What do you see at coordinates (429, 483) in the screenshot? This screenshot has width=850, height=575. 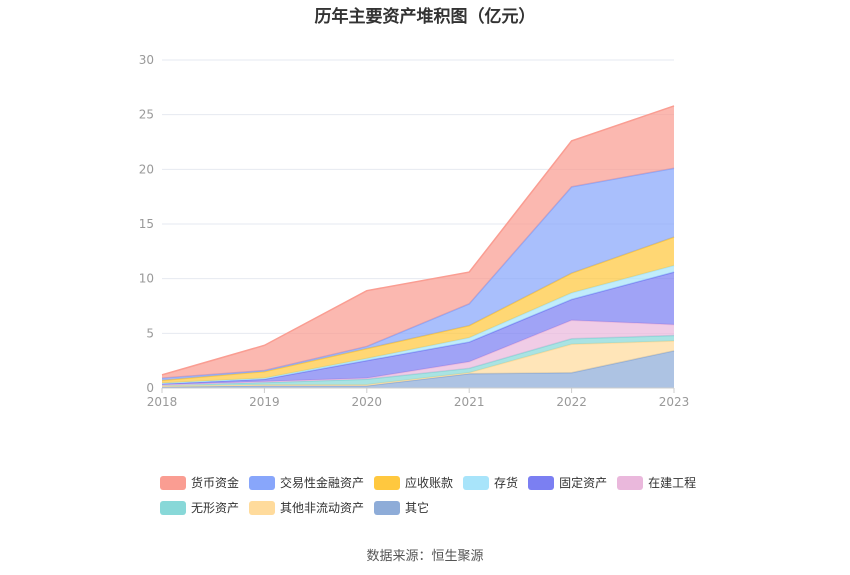 I see `legend-label: 应收账款` at bounding box center [429, 483].